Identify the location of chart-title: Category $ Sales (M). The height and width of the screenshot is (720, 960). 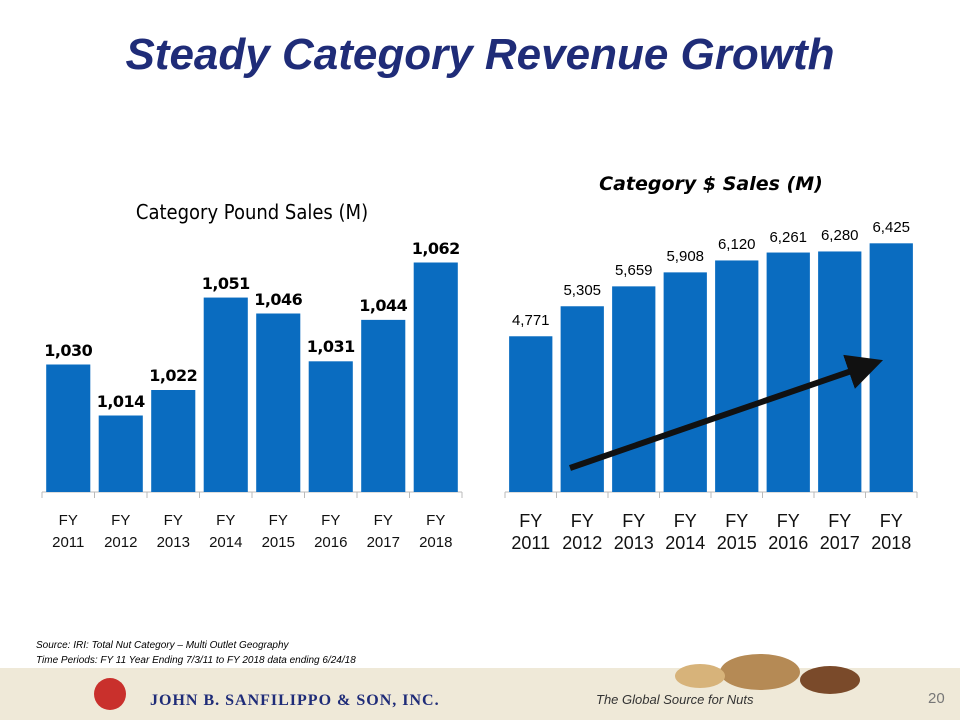
(711, 184).